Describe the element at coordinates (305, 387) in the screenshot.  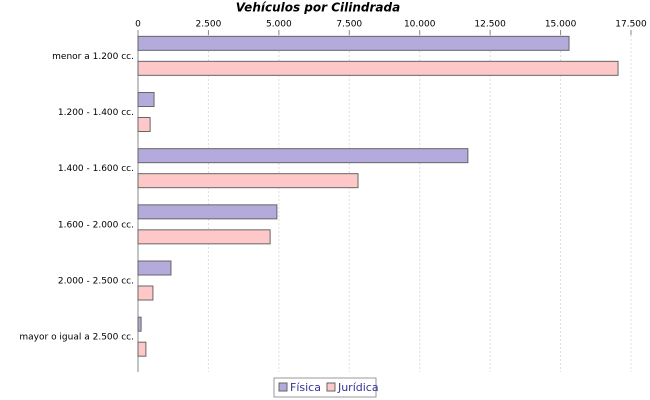
I see `legend-label: Física` at that location.